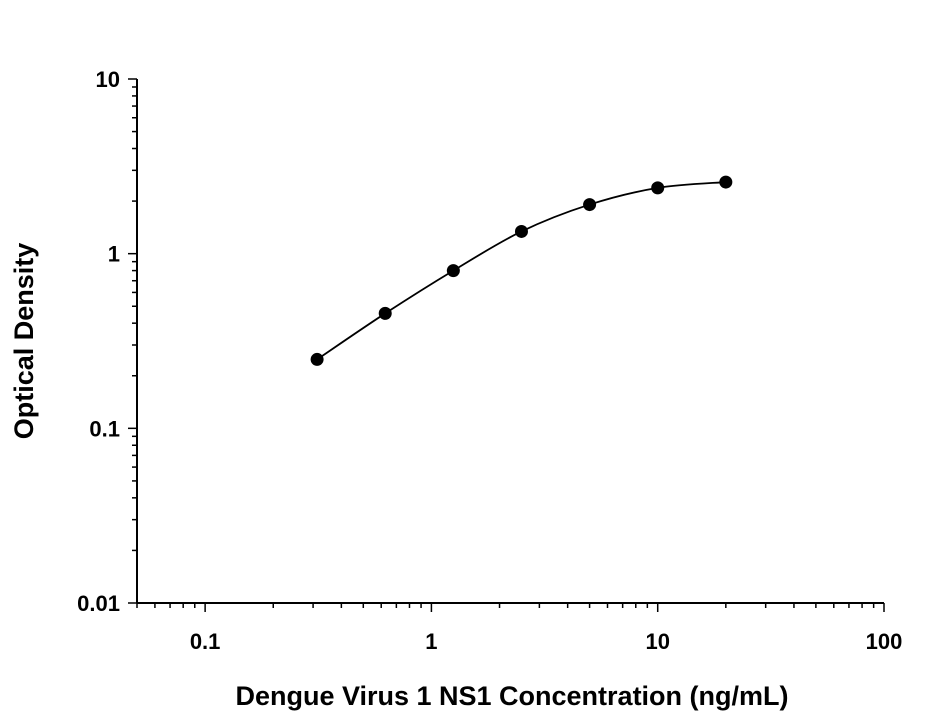 The height and width of the screenshot is (718, 926). Describe the element at coordinates (114, 254) in the screenshot. I see `y-tick-label: 1` at that location.